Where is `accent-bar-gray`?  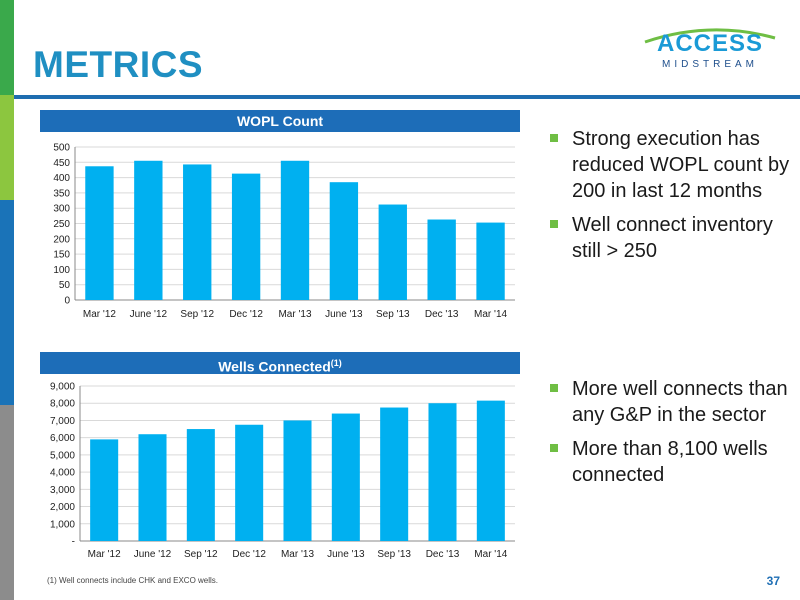
accent-bar-gray is located at coordinates (7, 502).